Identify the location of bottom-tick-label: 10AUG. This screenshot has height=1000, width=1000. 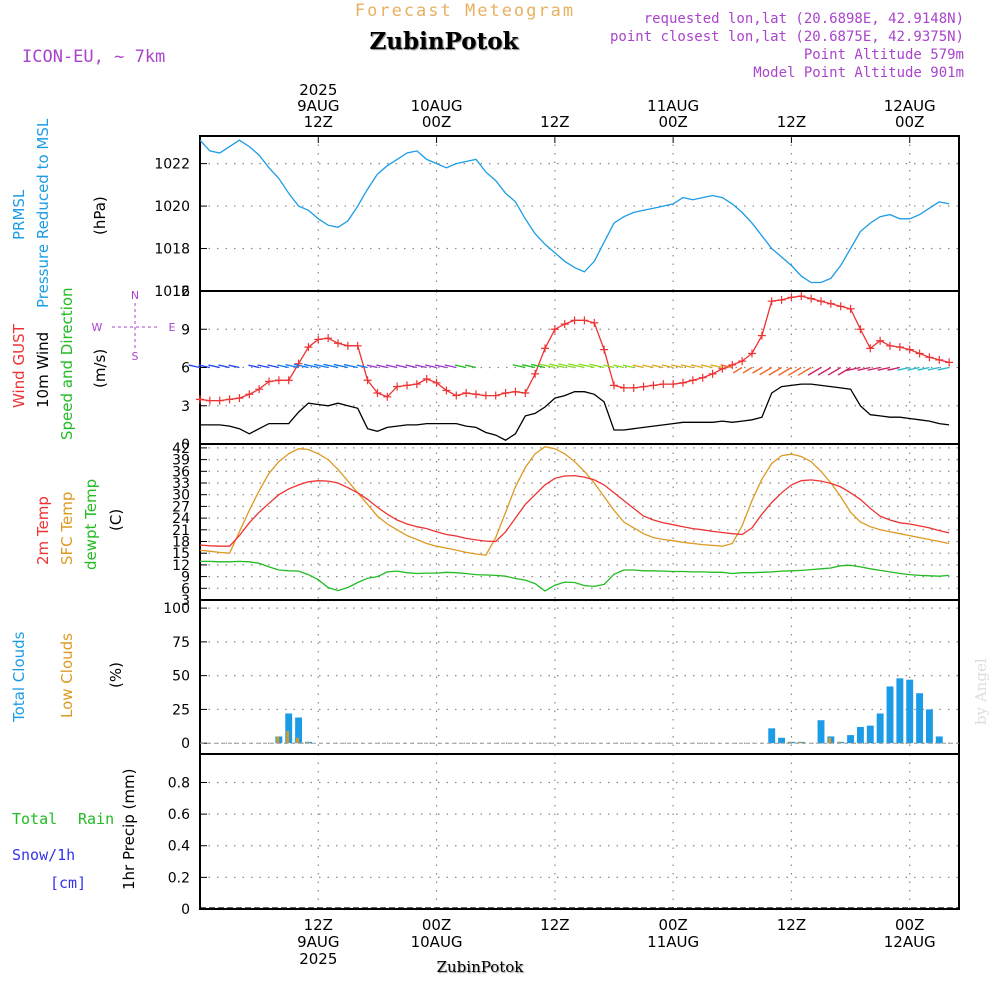
(437, 942).